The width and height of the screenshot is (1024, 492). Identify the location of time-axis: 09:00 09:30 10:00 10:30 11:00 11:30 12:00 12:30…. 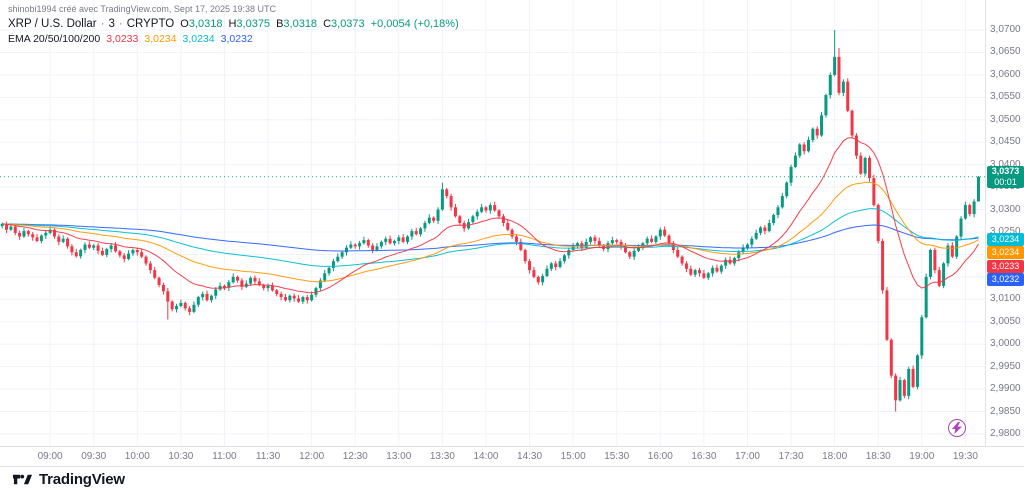
(512, 456).